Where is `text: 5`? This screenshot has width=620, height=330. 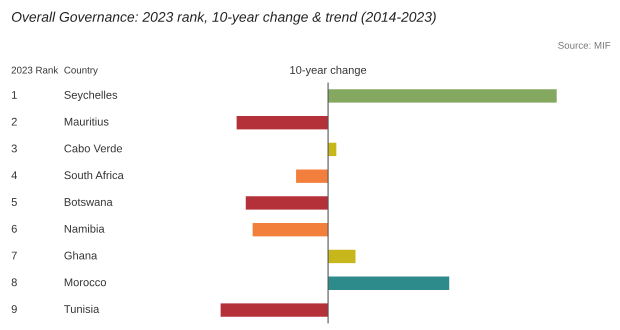 text: 5 is located at coordinates (14, 202).